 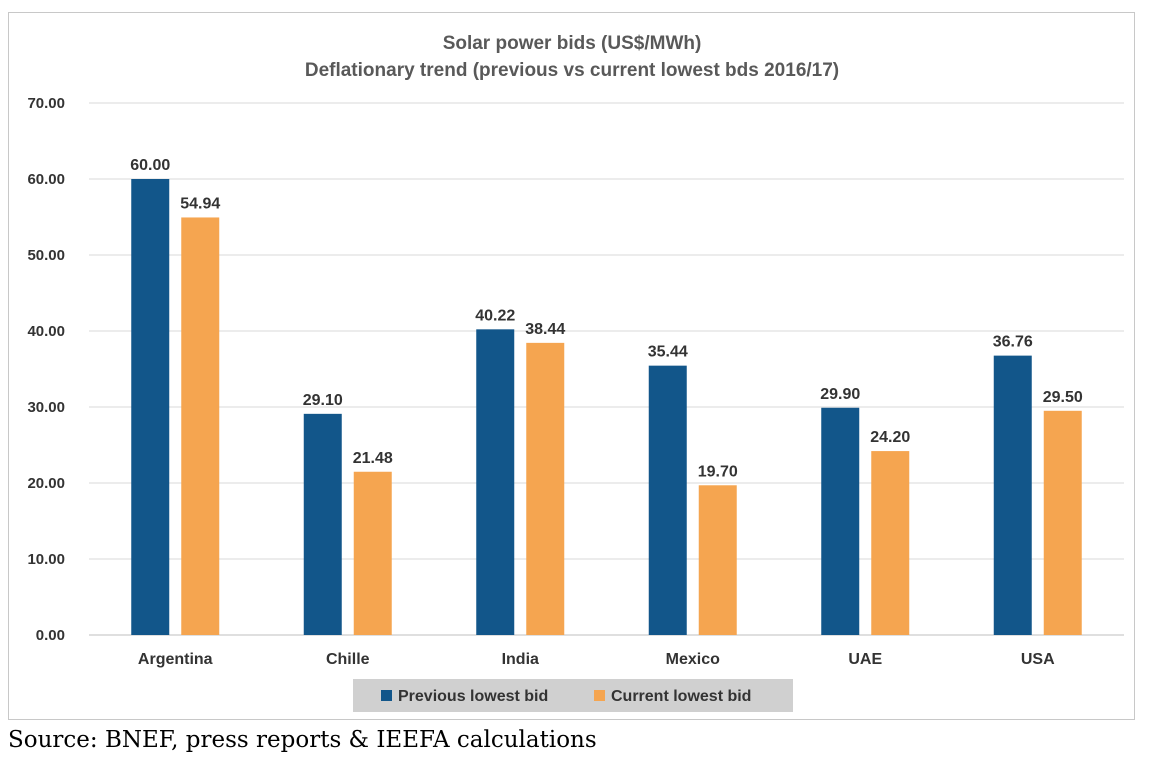 What do you see at coordinates (46, 483) in the screenshot?
I see `y-tick-label: 20.00` at bounding box center [46, 483].